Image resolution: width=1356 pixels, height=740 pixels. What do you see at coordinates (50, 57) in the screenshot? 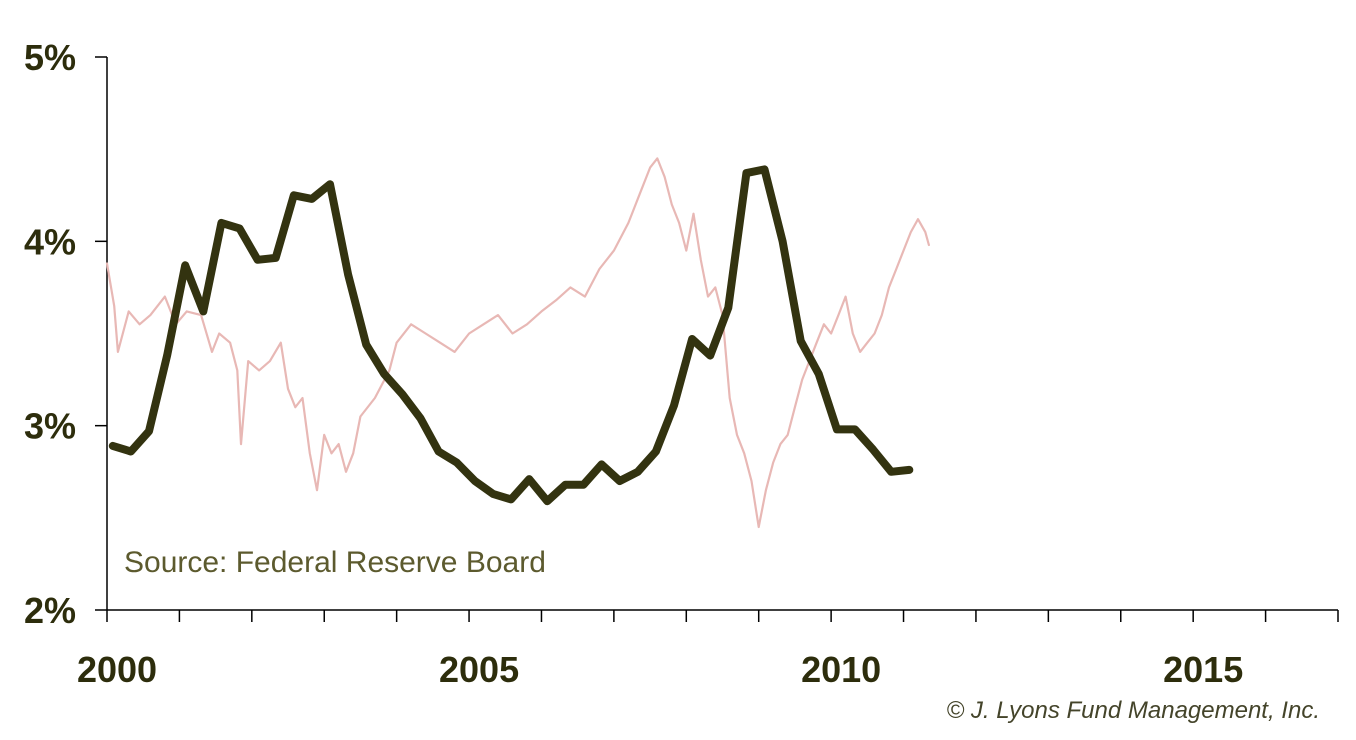
I see `y-tick-label: 5%` at bounding box center [50, 57].